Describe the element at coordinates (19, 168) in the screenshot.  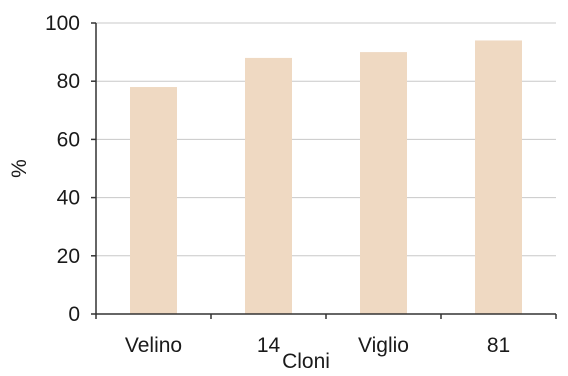
I see `y-axis-label: %` at that location.